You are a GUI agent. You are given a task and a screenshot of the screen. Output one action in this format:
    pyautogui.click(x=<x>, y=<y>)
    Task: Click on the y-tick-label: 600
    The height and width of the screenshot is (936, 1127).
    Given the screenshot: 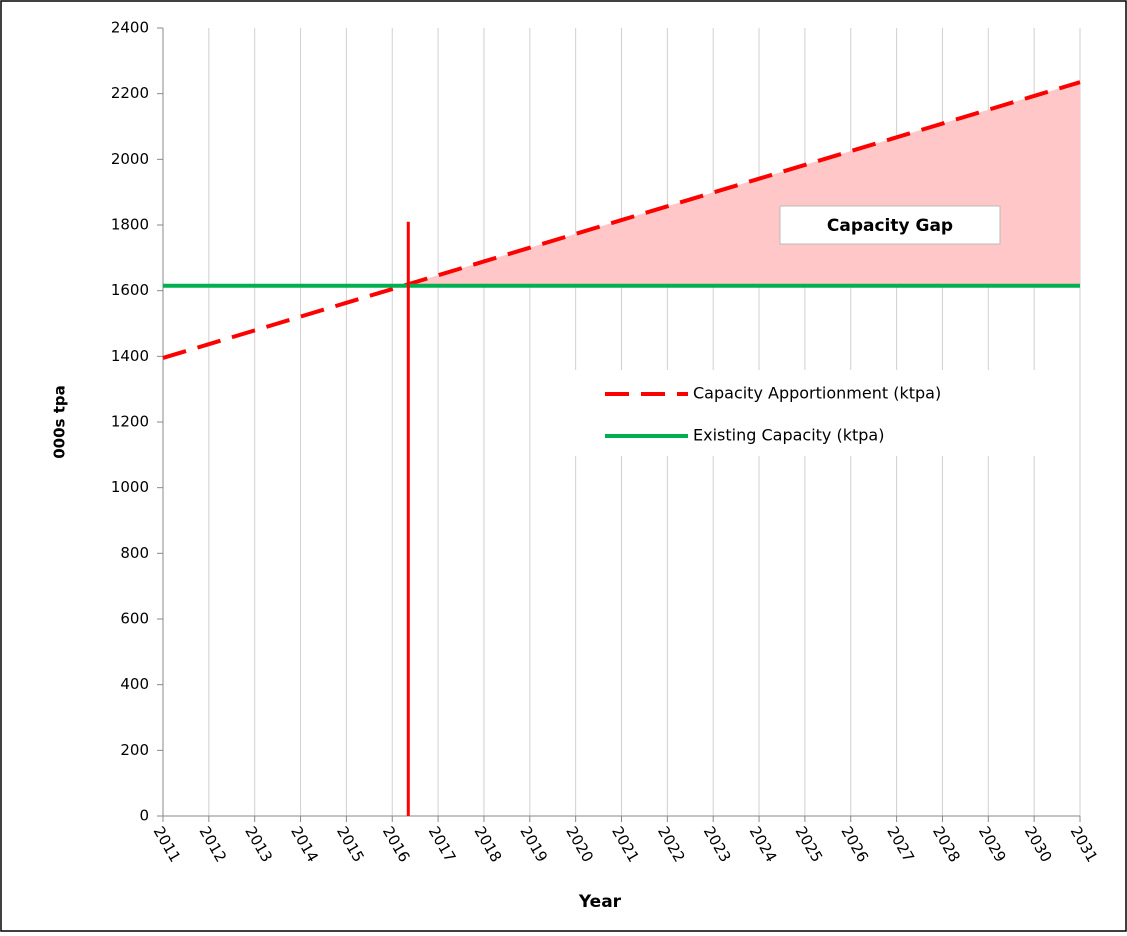 What is the action you would take?
    pyautogui.click(x=134, y=619)
    